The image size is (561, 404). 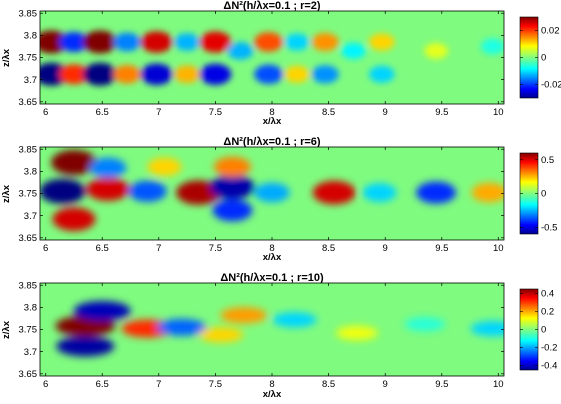 What do you see at coordinates (547, 294) in the screenshot?
I see `colorbar-tick-label: 0.4` at bounding box center [547, 294].